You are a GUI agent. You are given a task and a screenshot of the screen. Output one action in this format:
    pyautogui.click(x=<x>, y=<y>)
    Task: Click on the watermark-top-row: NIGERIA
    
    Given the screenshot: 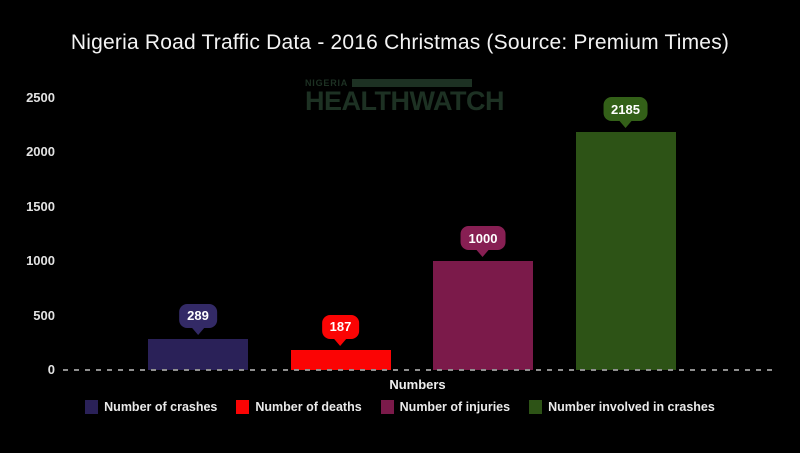 What is the action you would take?
    pyautogui.click(x=388, y=82)
    